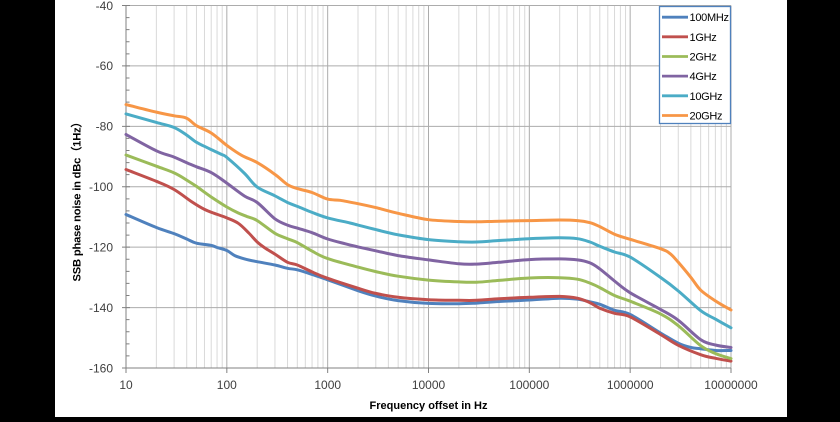 This screenshot has height=422, width=840. I want to click on svg-text: -120, so click(101, 248).